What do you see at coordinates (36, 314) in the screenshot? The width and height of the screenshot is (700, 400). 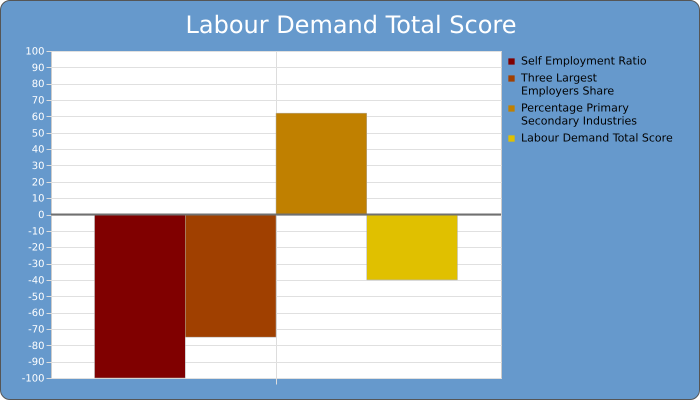 I see `y-tick-label: -60` at bounding box center [36, 314].